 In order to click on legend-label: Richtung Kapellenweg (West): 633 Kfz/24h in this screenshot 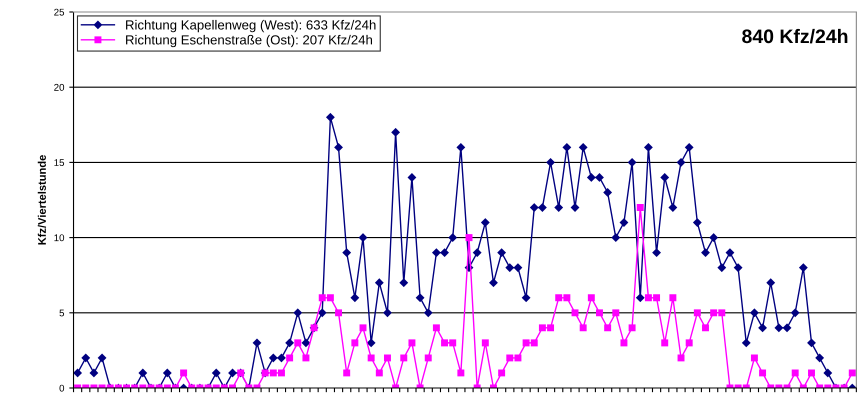, I will do `click(251, 26)`.